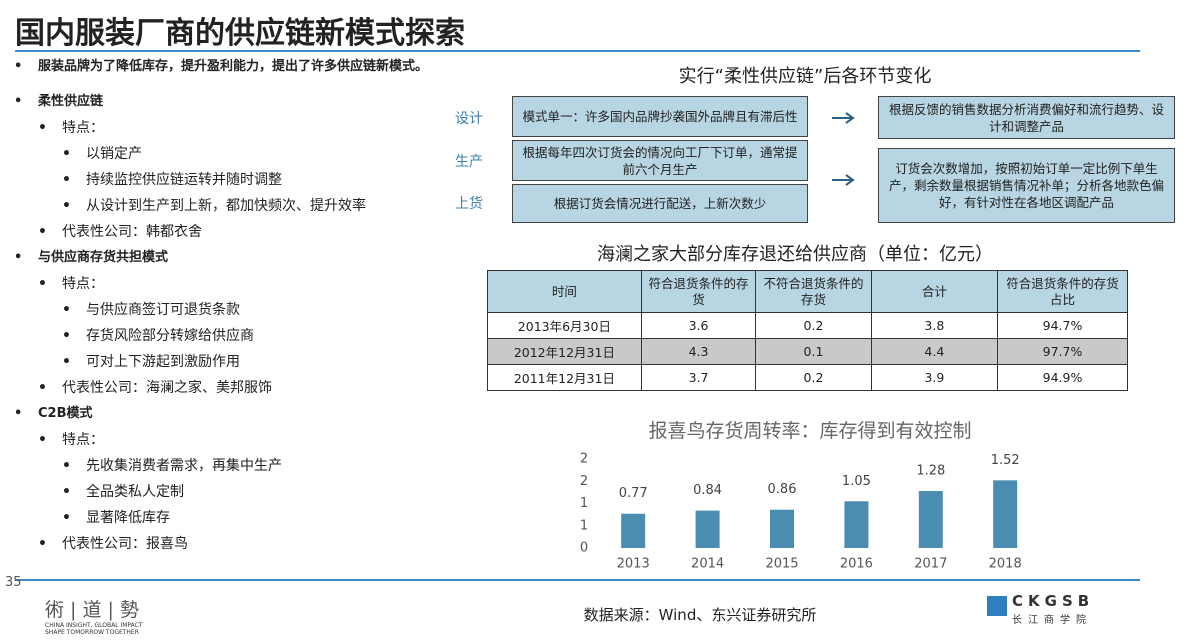 The height and width of the screenshot is (643, 1186). Describe the element at coordinates (795, 254) in the screenshot. I see `table-title: 海澜之家大部分库存退还给供应商（单位：亿元）` at that location.